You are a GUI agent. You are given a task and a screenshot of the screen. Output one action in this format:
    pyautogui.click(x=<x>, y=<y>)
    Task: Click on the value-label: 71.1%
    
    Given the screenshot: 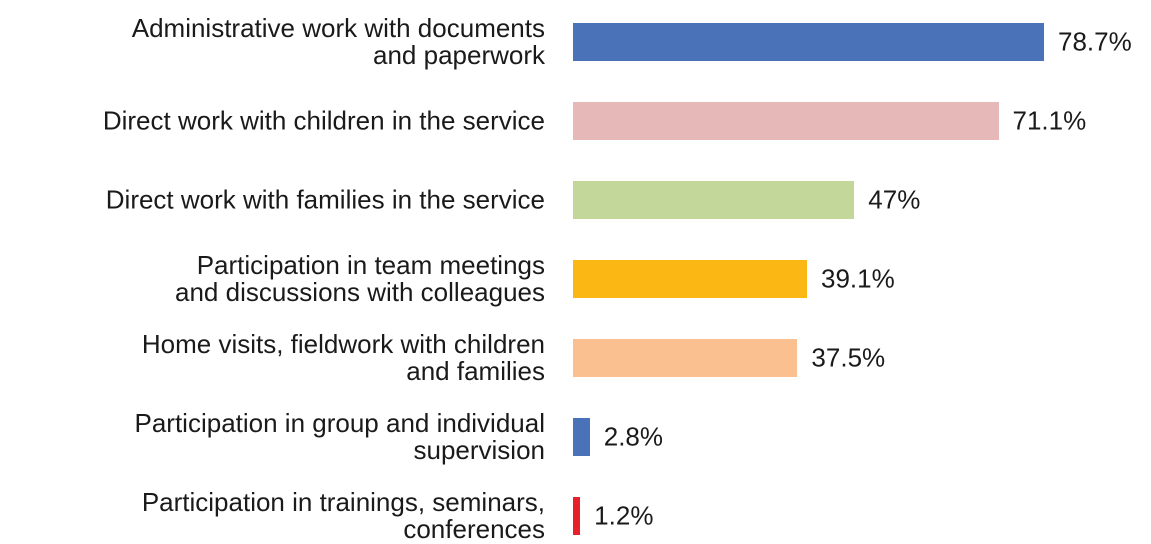 What is the action you would take?
    pyautogui.click(x=1049, y=120)
    